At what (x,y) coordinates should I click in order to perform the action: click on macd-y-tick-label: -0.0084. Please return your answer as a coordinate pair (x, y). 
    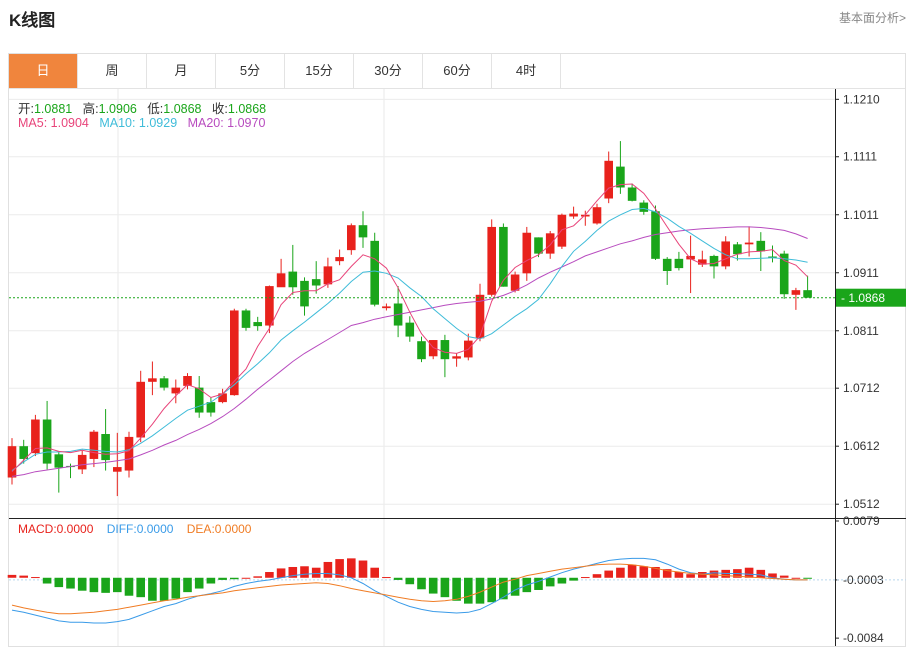
    Looking at the image, I should click on (863, 638).